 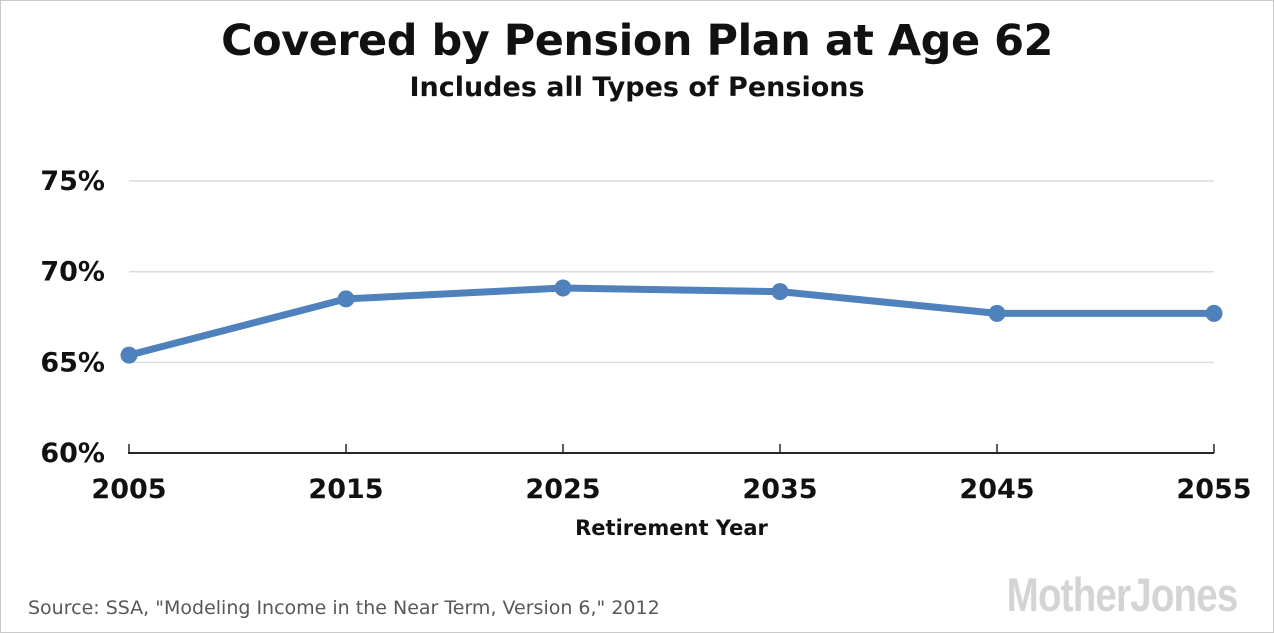 What do you see at coordinates (72, 272) in the screenshot?
I see `y-axis-tick-label: 70%` at bounding box center [72, 272].